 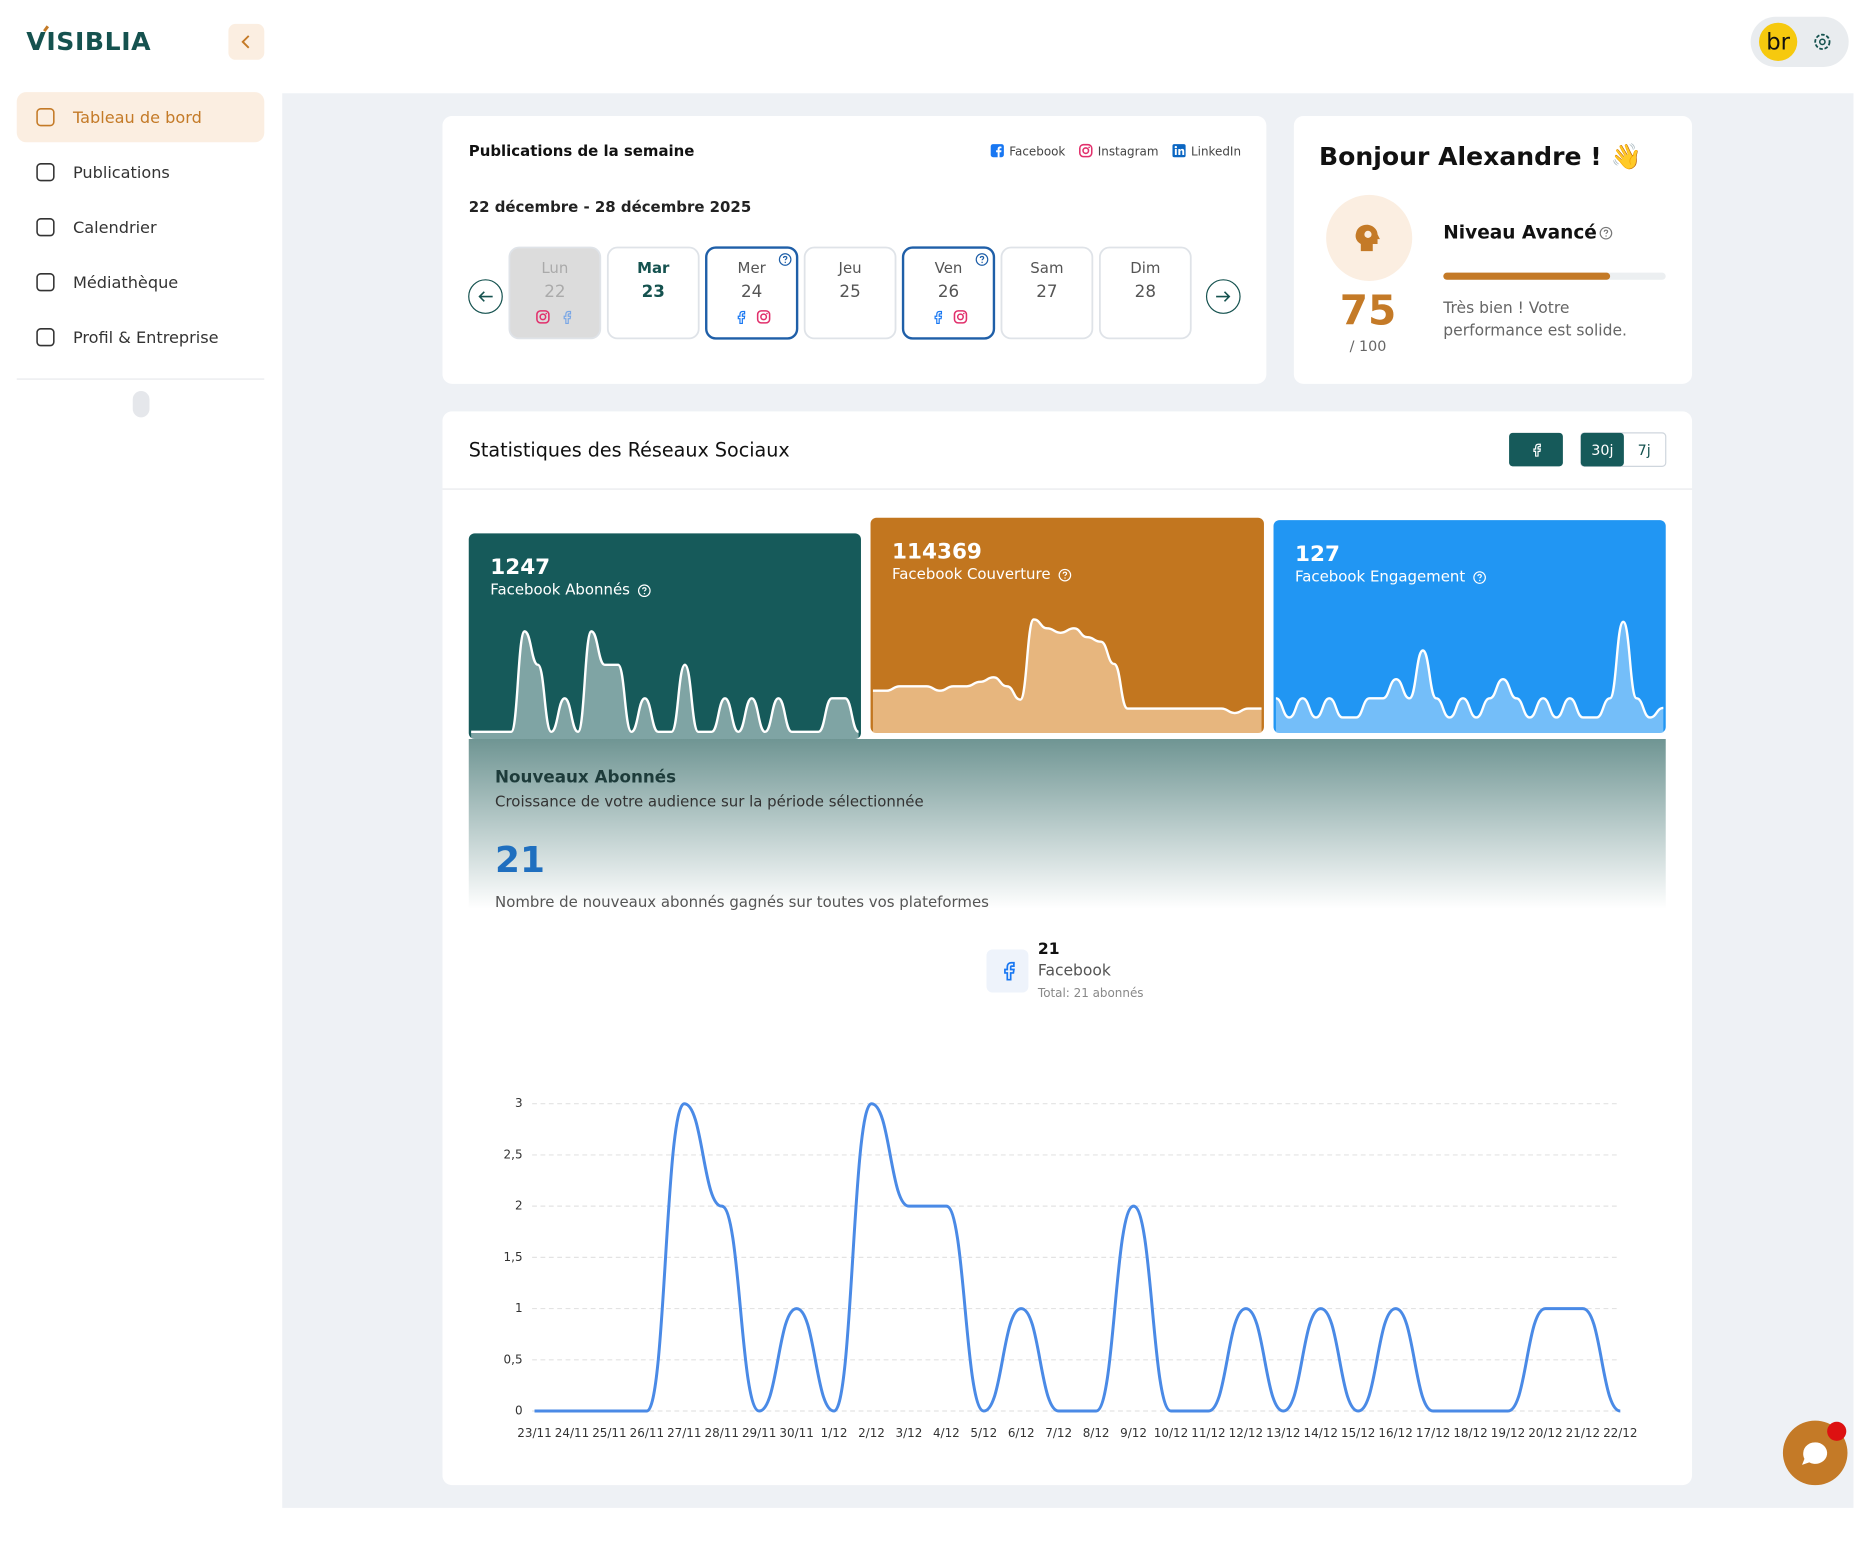 I want to click on x-tick-label: 3/12, so click(x=909, y=1433).